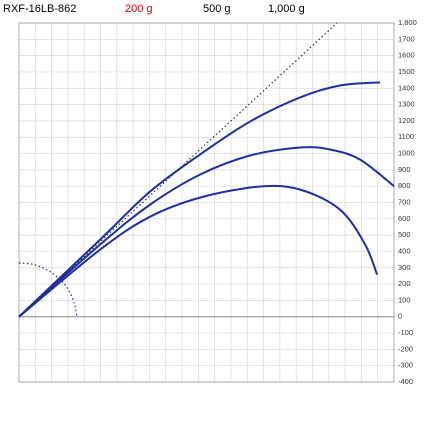 This screenshot has width=444, height=428. I want to click on y-tick-label: -300, so click(405, 365).